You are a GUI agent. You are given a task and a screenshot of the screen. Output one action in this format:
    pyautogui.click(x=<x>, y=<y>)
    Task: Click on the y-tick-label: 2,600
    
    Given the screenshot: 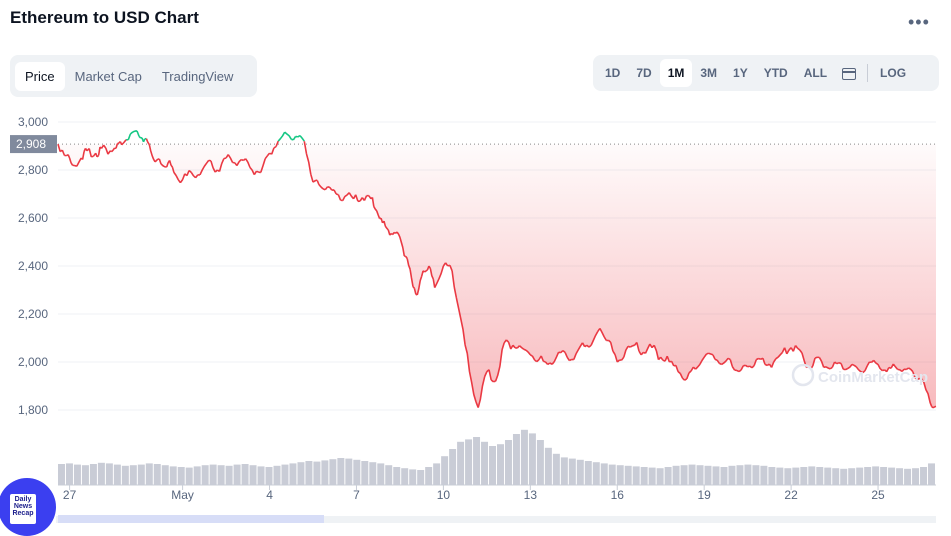 What is the action you would take?
    pyautogui.click(x=33, y=218)
    